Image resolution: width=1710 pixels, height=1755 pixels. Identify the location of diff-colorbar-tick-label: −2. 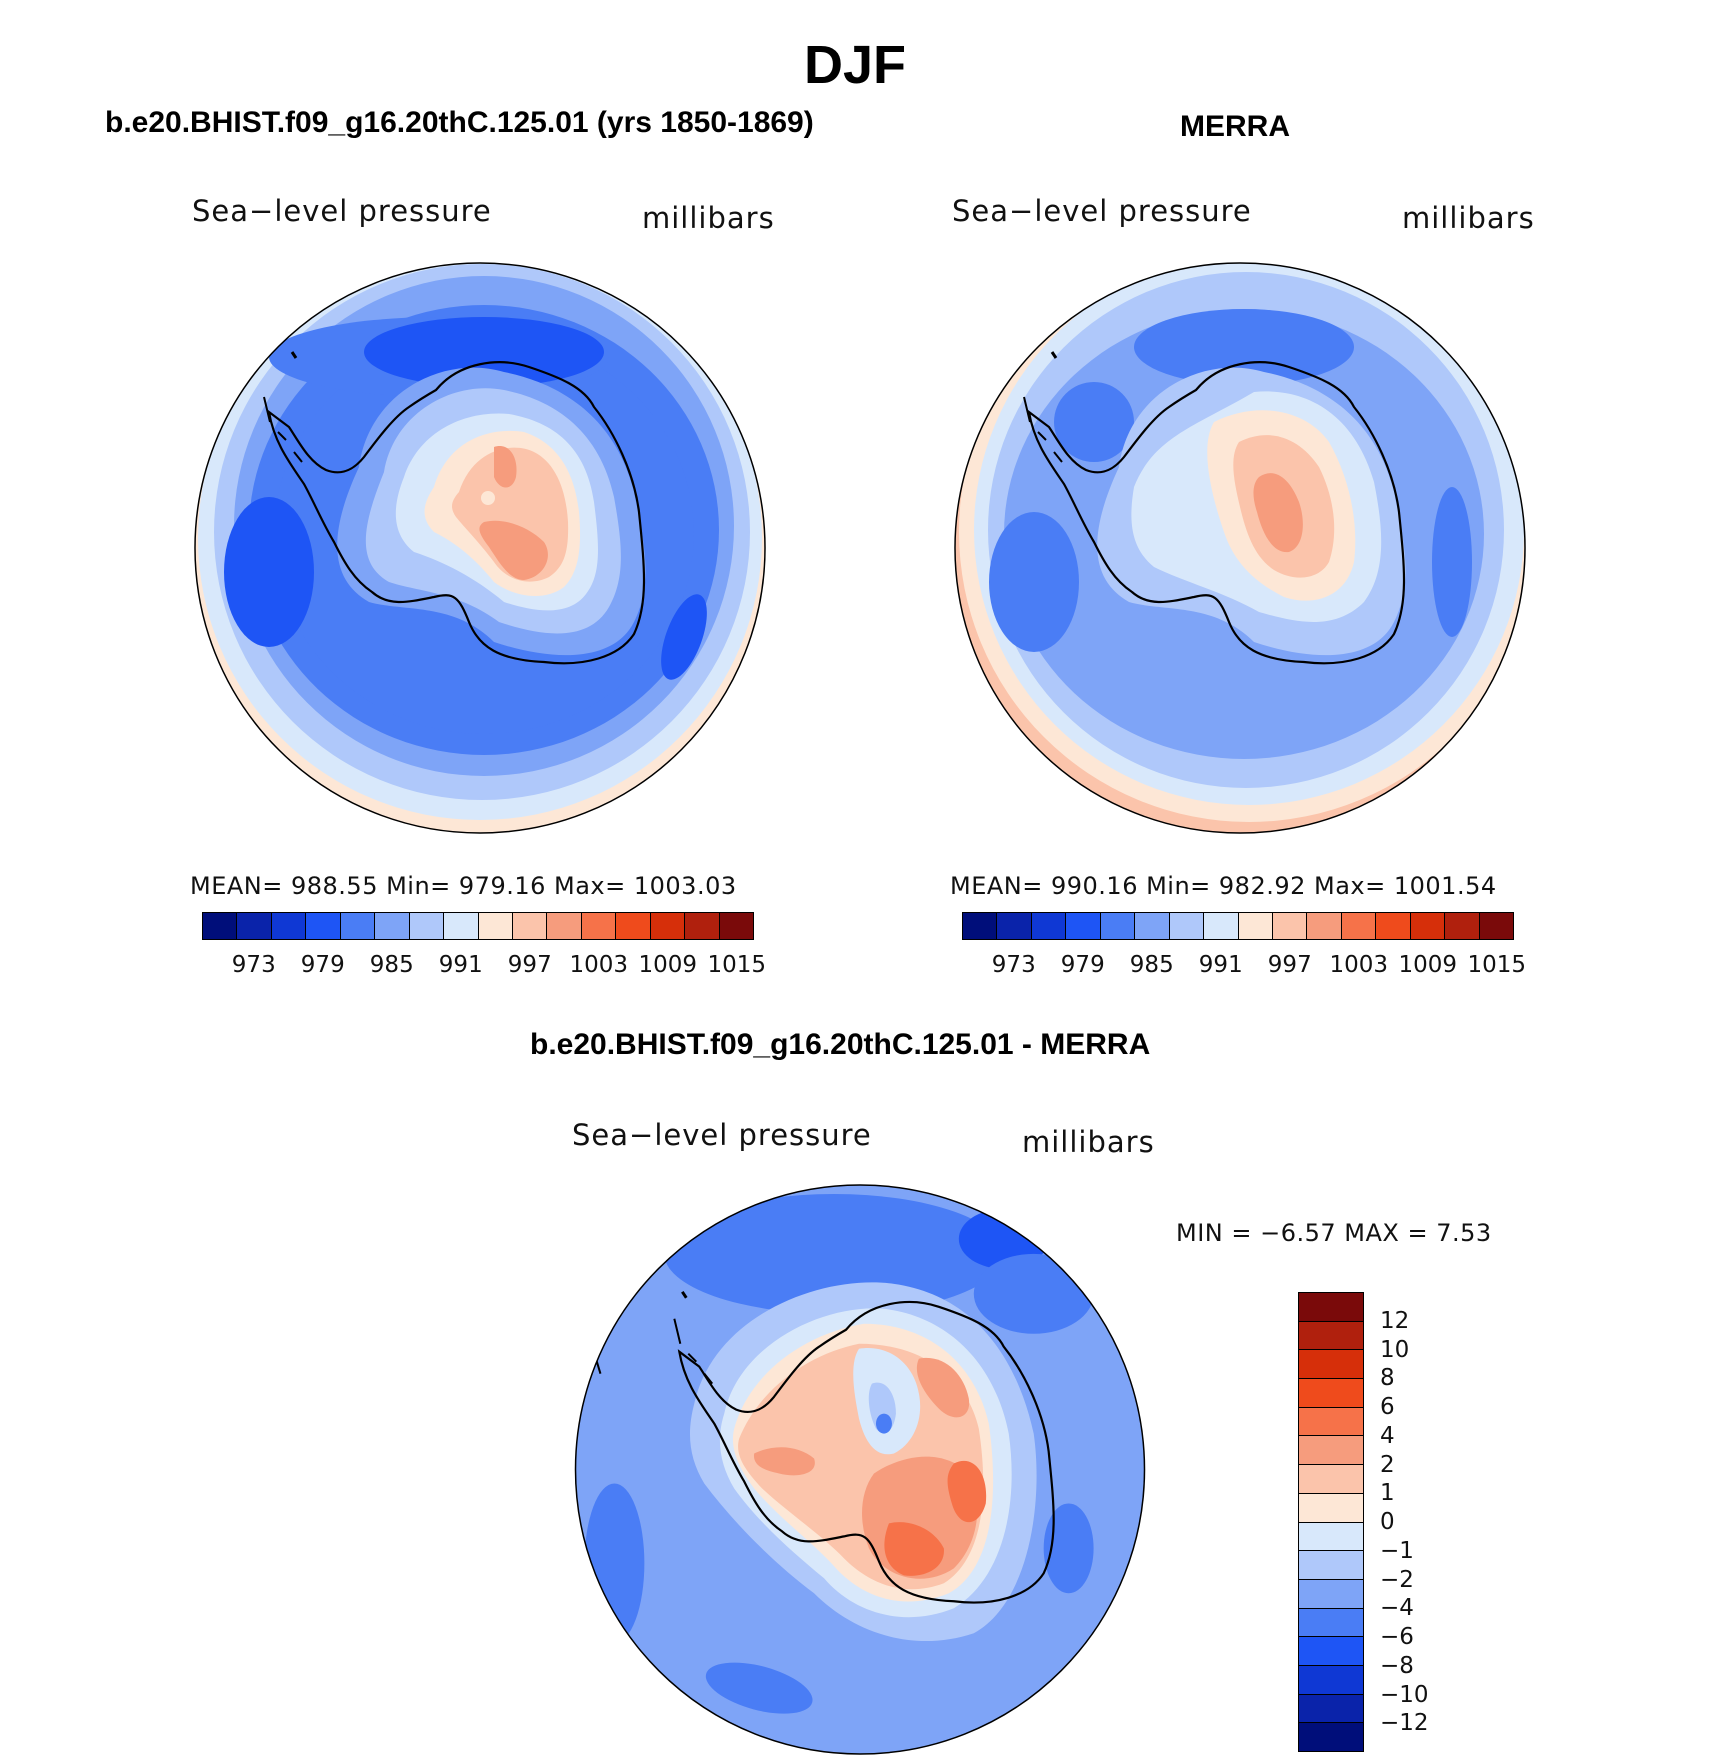
(1397, 1579).